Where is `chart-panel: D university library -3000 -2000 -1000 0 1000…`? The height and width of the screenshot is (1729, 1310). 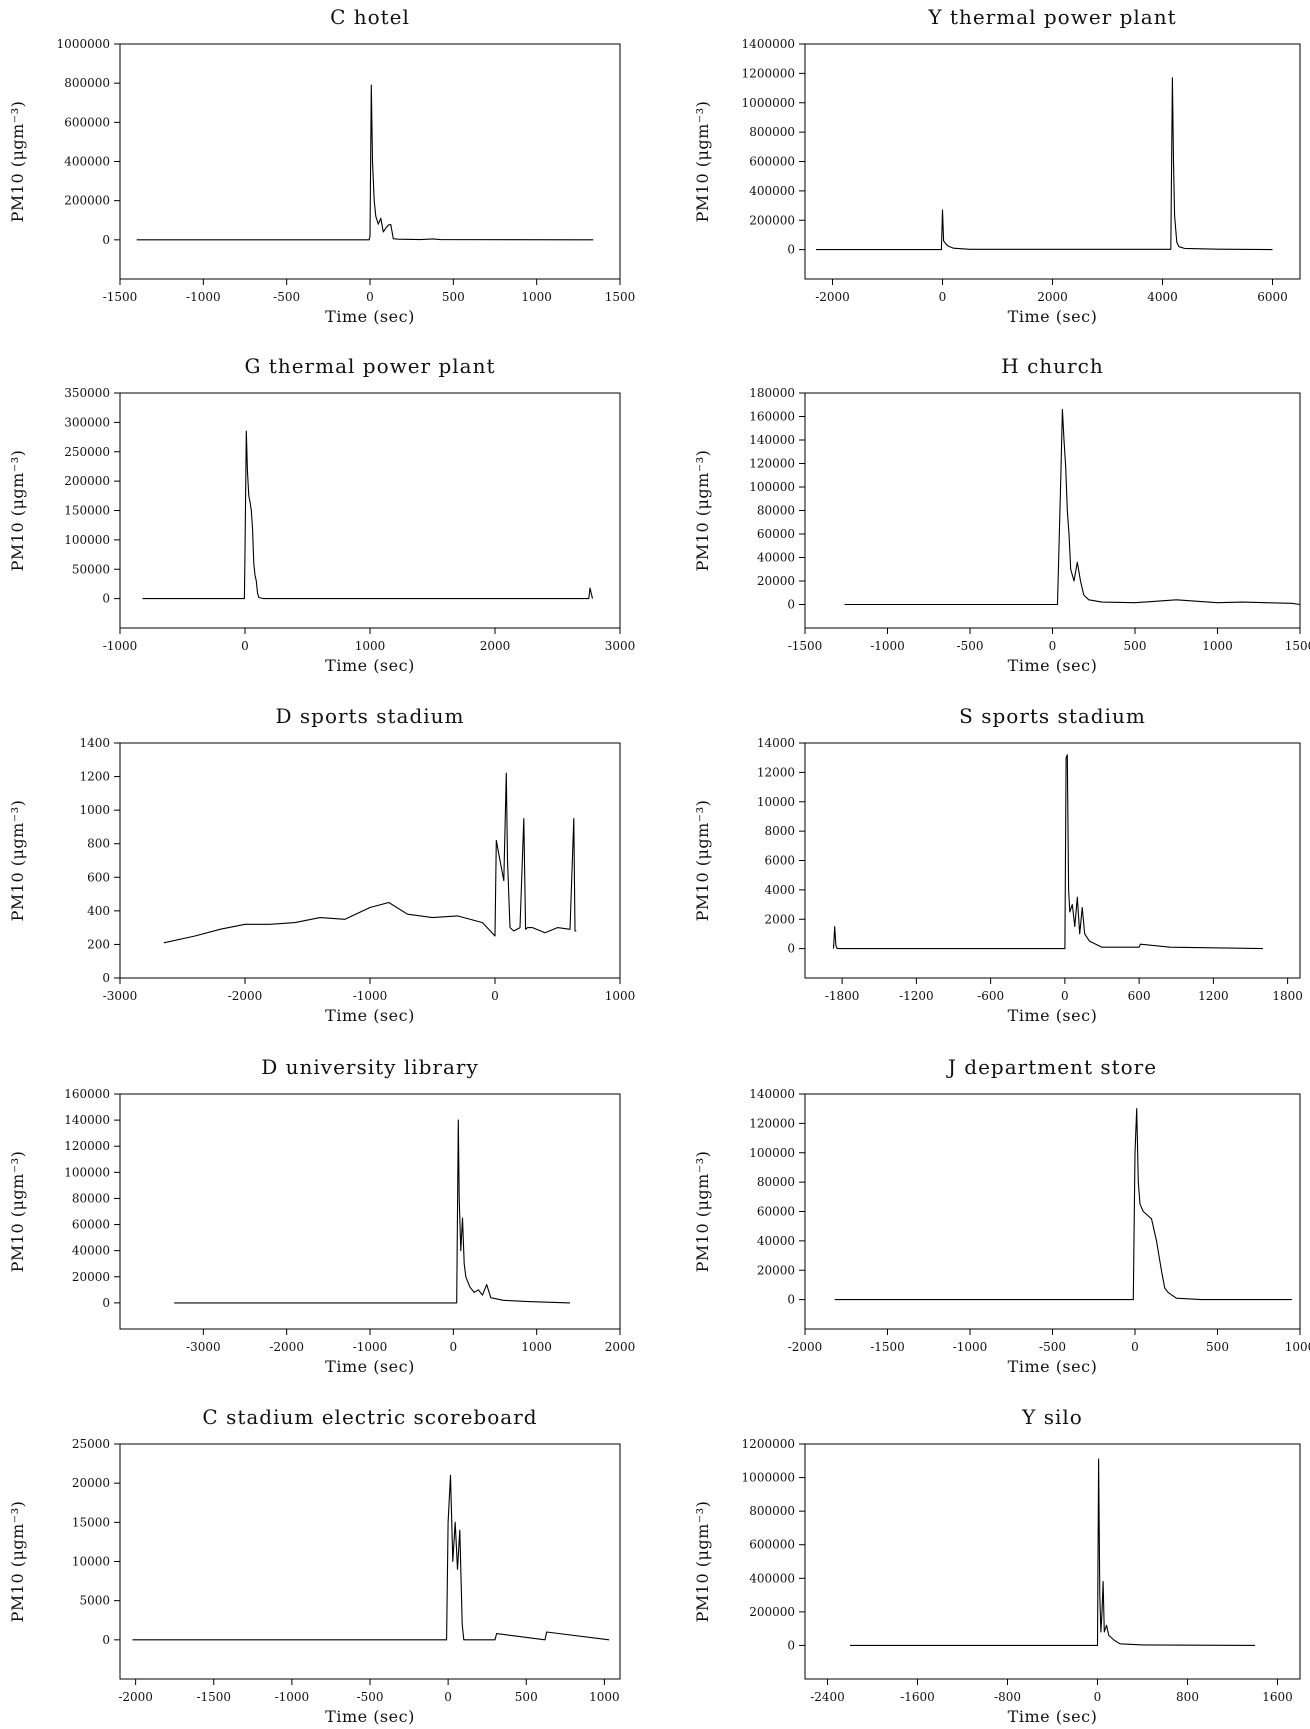 chart-panel: D university library -3000 -2000 -1000 0 1000… is located at coordinates (321, 1215).